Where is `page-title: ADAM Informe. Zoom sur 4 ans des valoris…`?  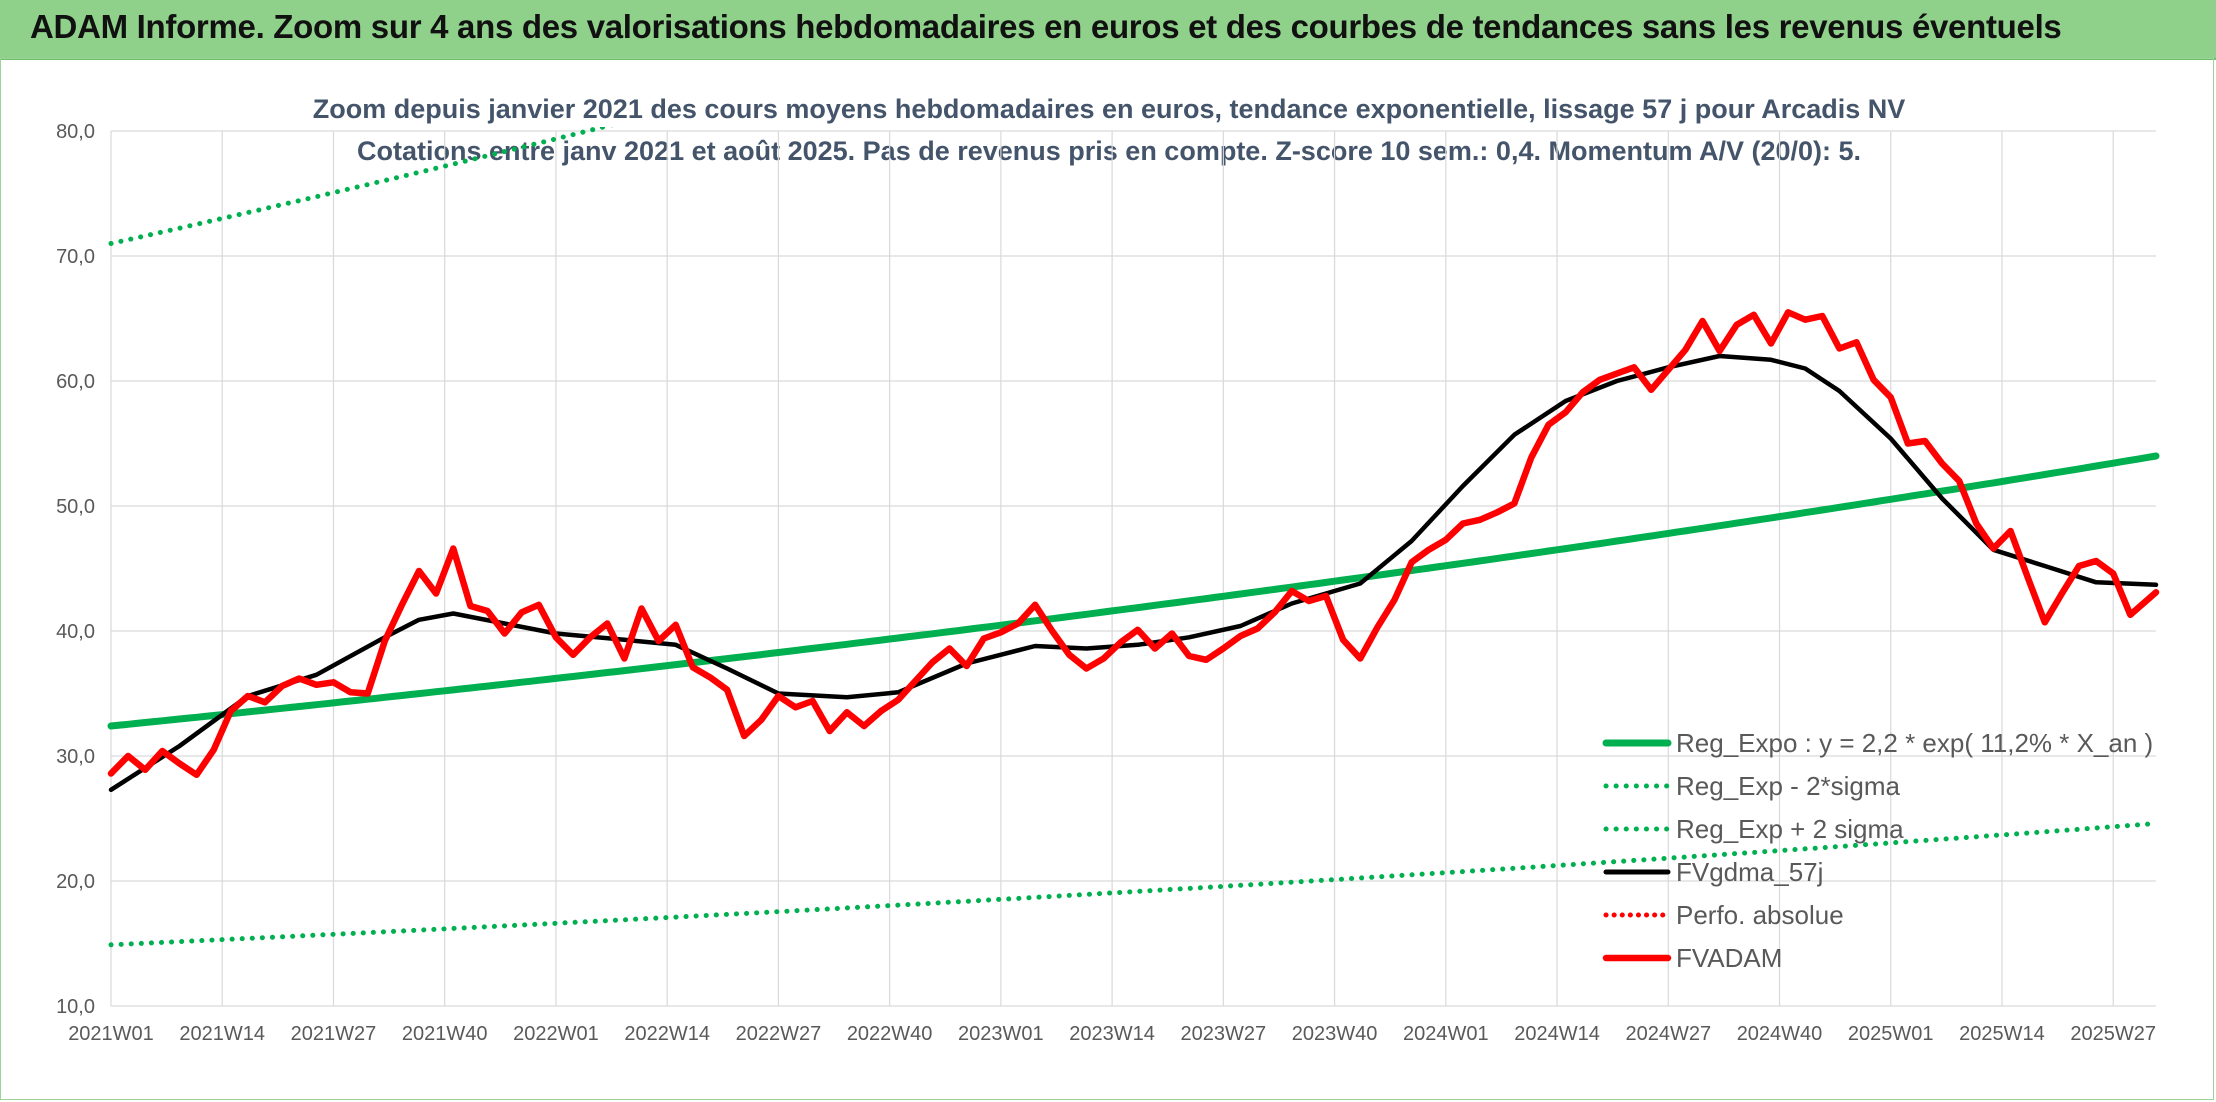 page-title: ADAM Informe. Zoom sur 4 ans des valoris… is located at coordinates (1046, 26).